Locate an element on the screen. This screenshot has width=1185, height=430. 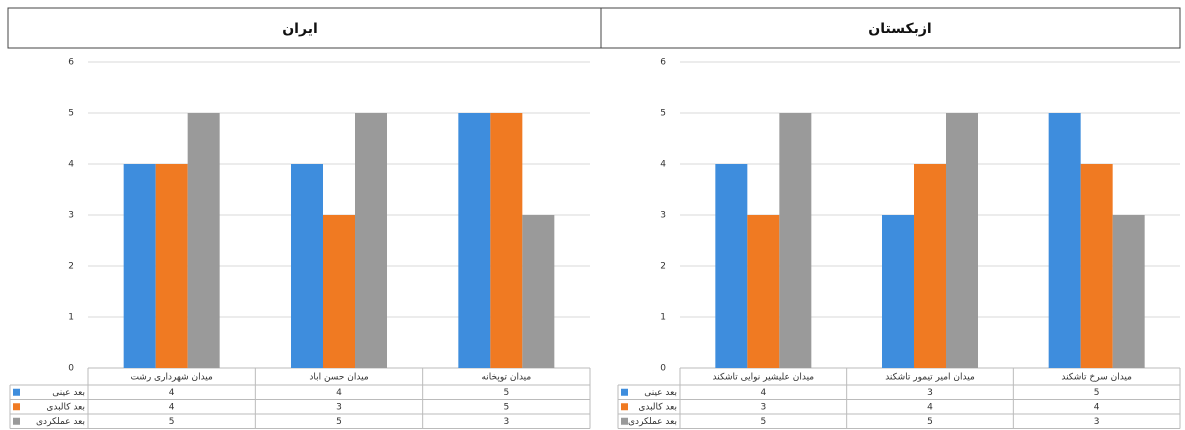
x-tick-label: میدان شهرداری رشت is located at coordinates (171, 378).